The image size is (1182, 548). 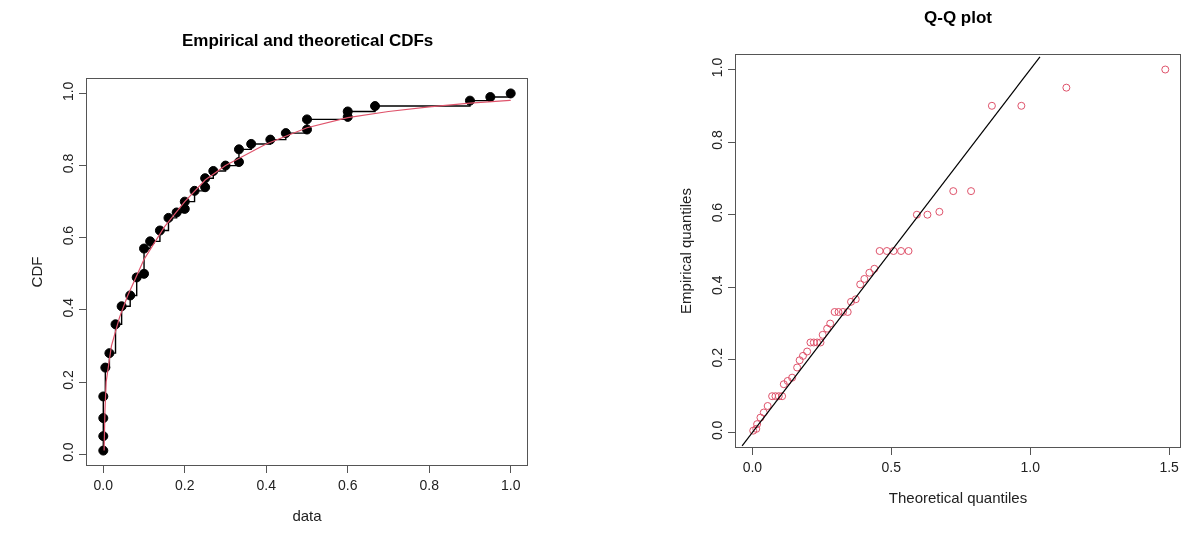 What do you see at coordinates (891, 466) in the screenshot?
I see `x-tick-label: 0.5` at bounding box center [891, 466].